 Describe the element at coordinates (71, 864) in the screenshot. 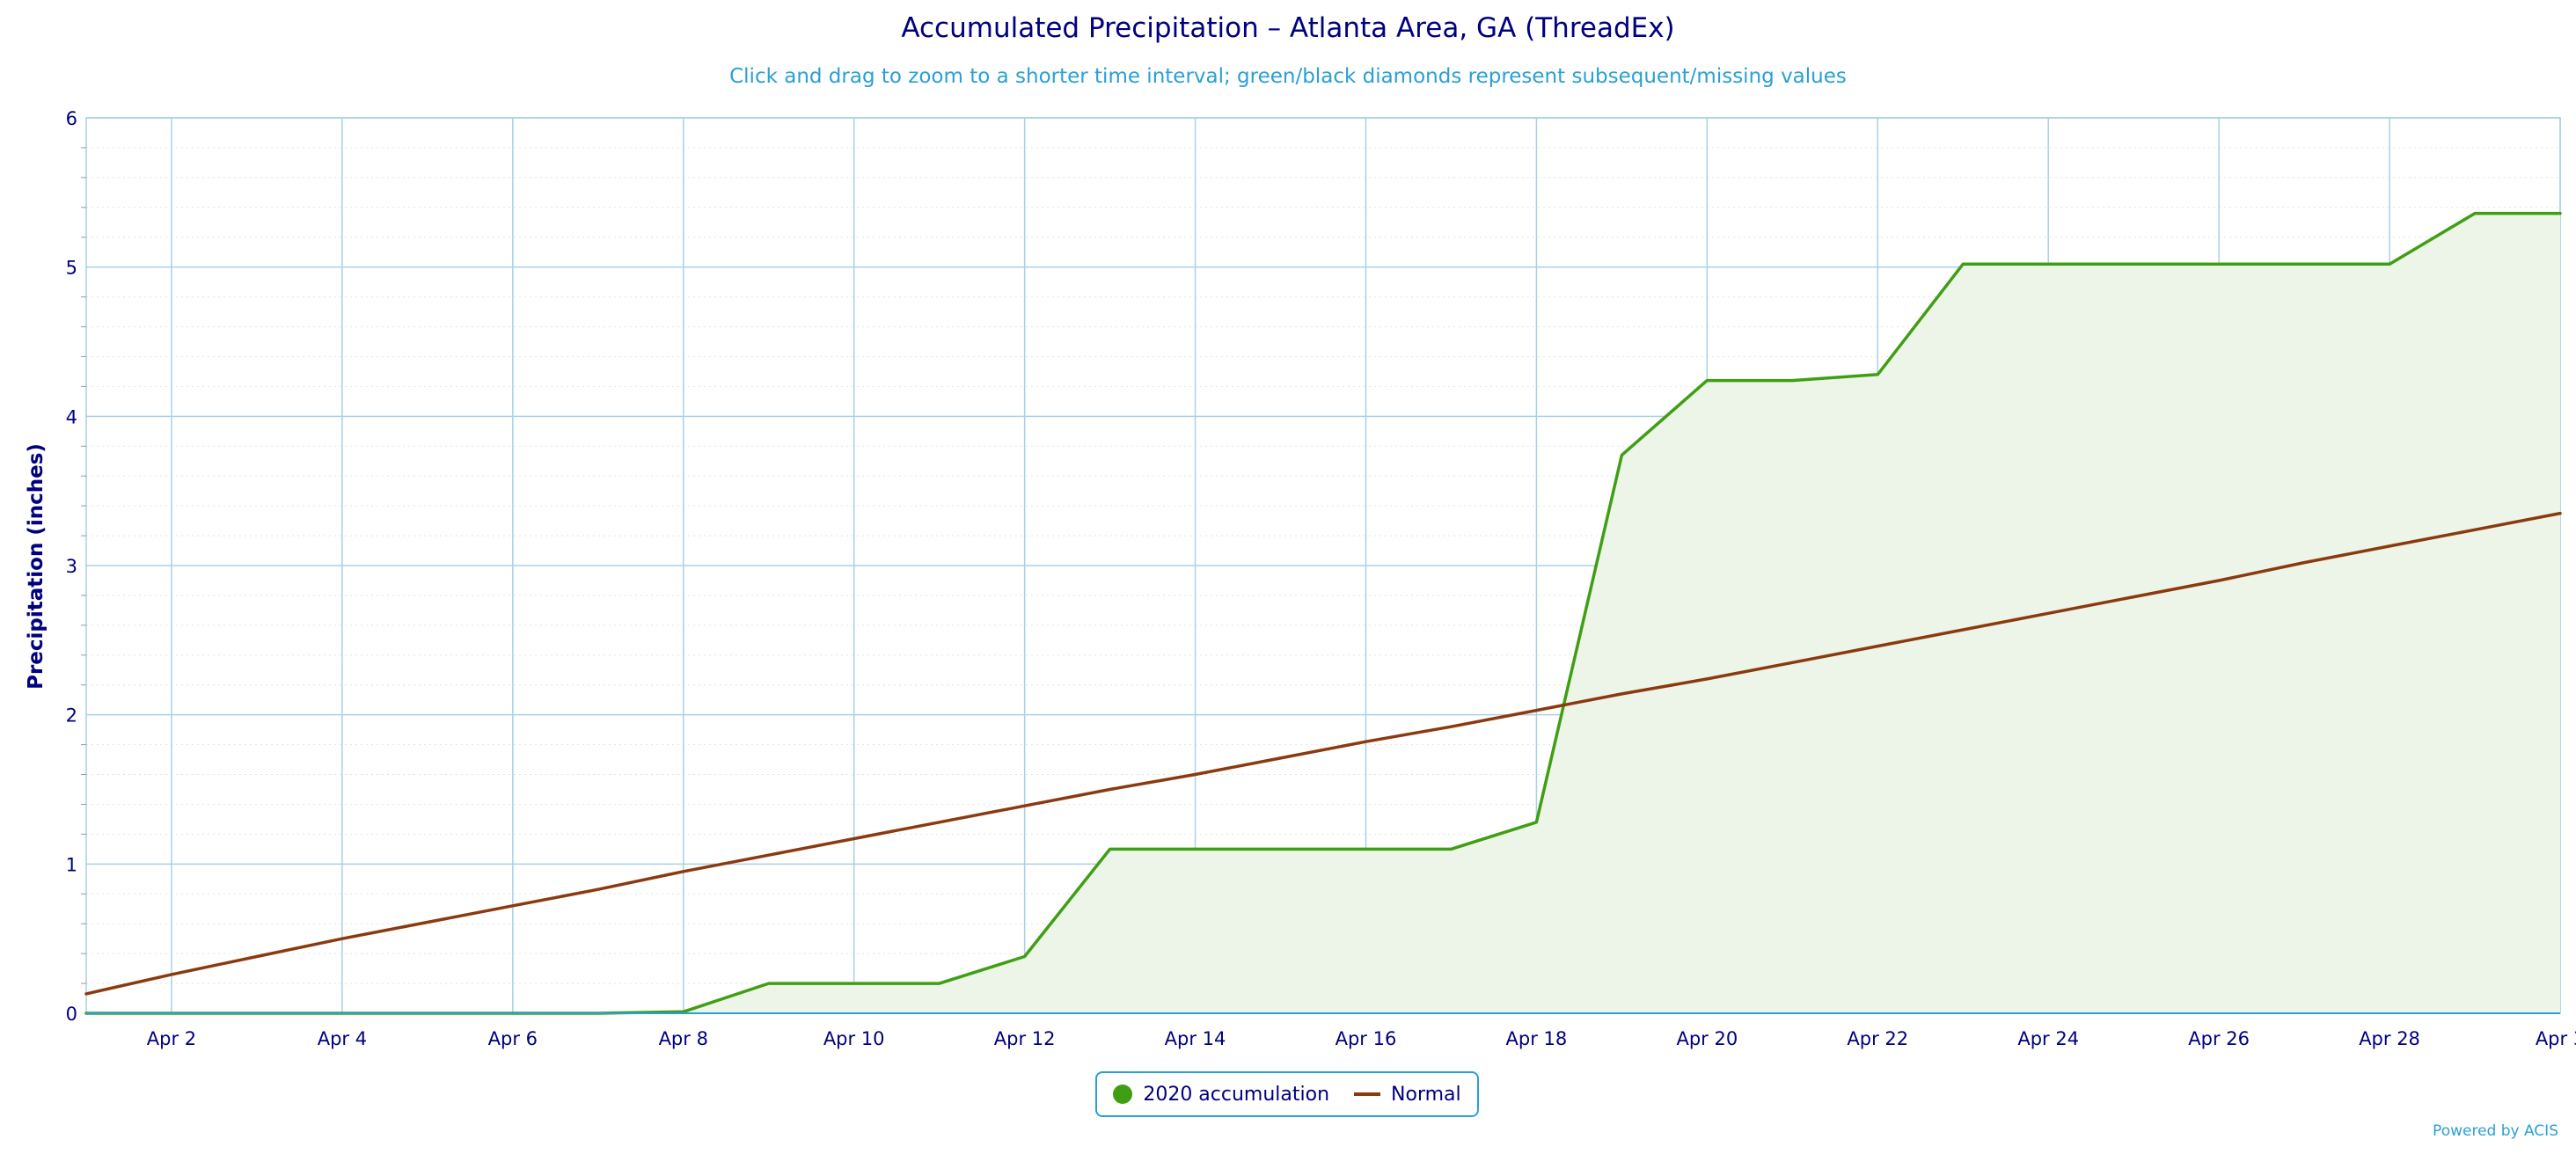

I see `y-tick-label: 1` at that location.